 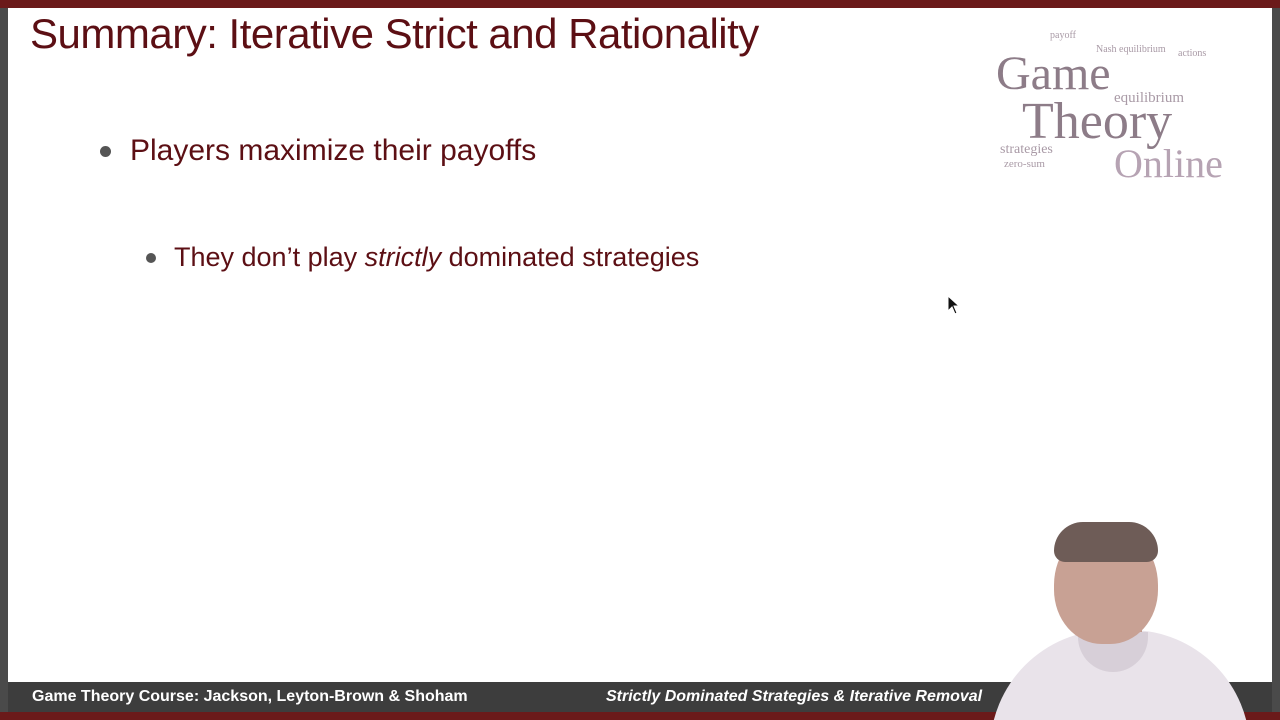 I want to click on logo-word-online: Online, so click(x=1168, y=163).